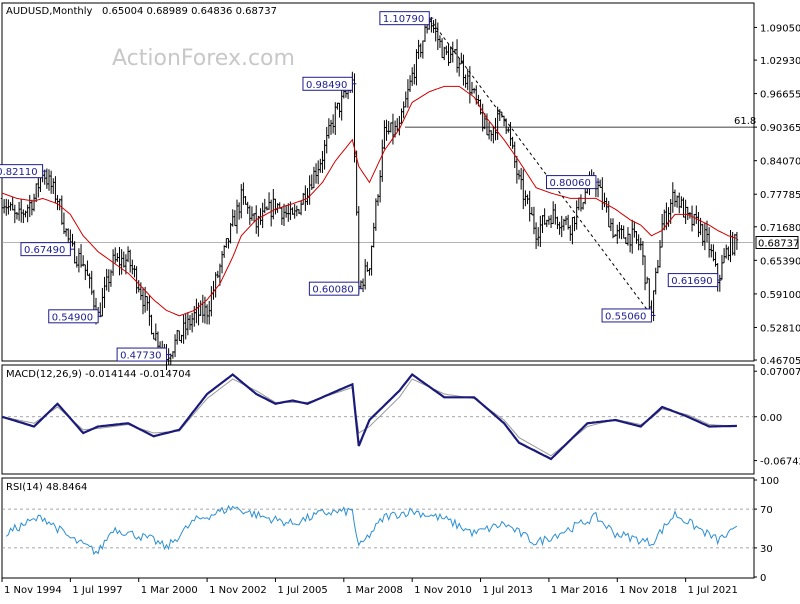  Describe the element at coordinates (745, 121) in the screenshot. I see `fib-level-label: 61.8` at that location.